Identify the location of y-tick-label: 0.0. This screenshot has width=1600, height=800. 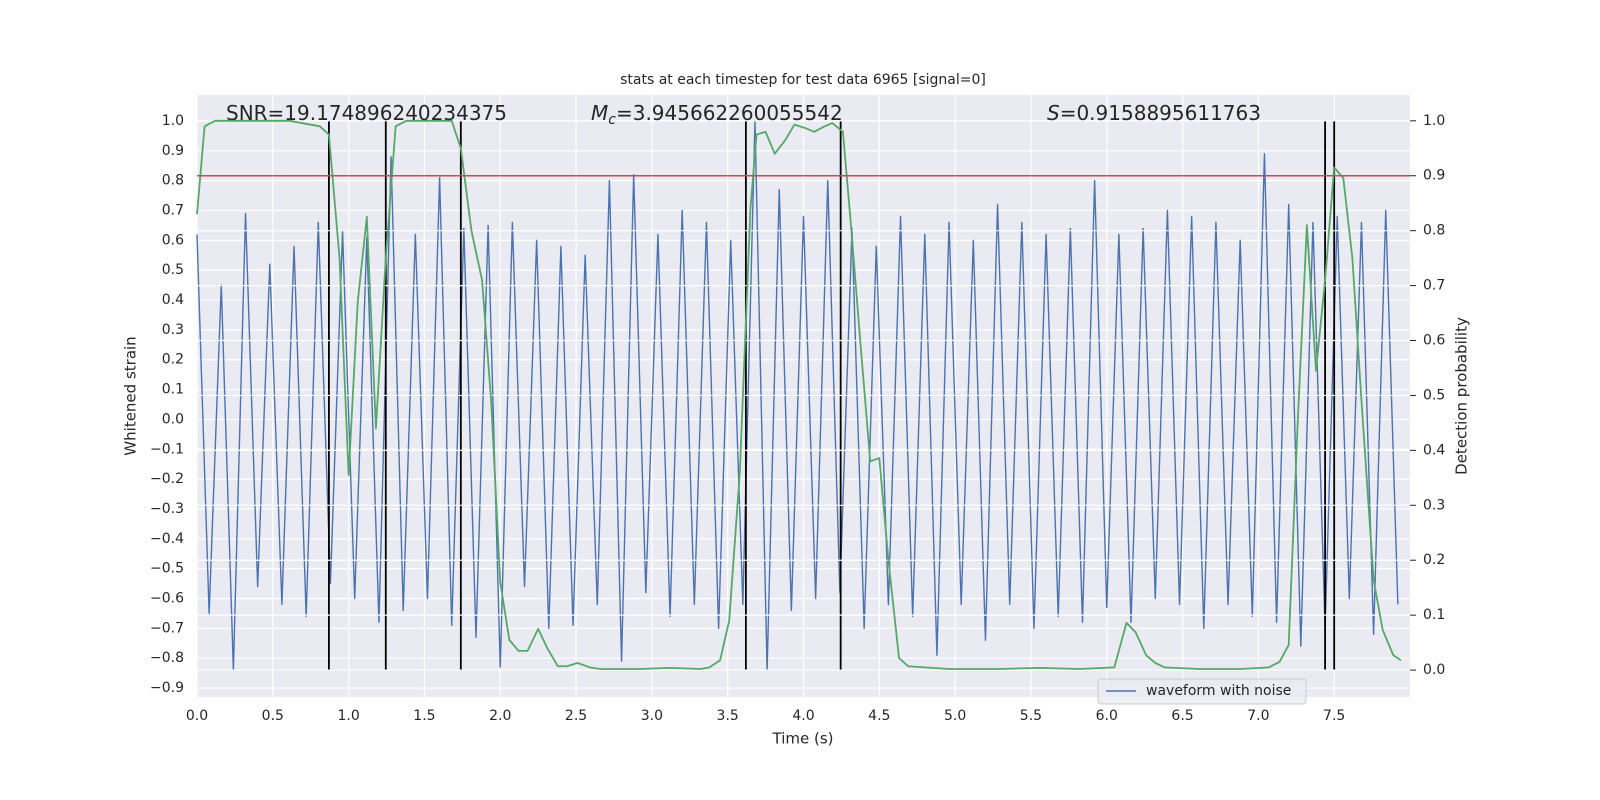
(173, 419).